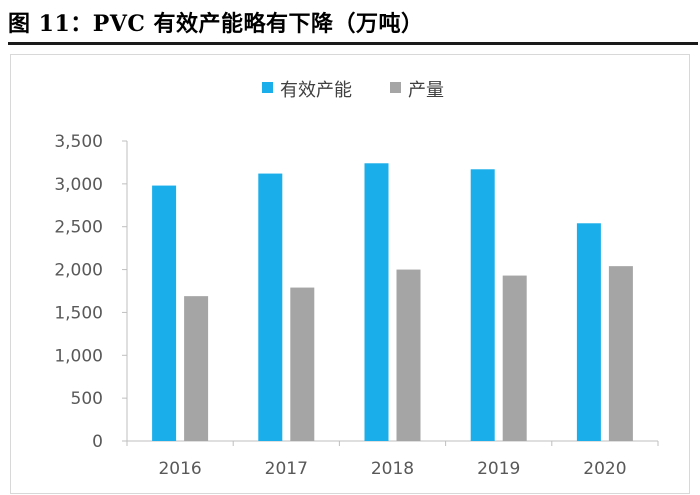  What do you see at coordinates (604, 469) in the screenshot?
I see `x-tick-label: 2020` at bounding box center [604, 469].